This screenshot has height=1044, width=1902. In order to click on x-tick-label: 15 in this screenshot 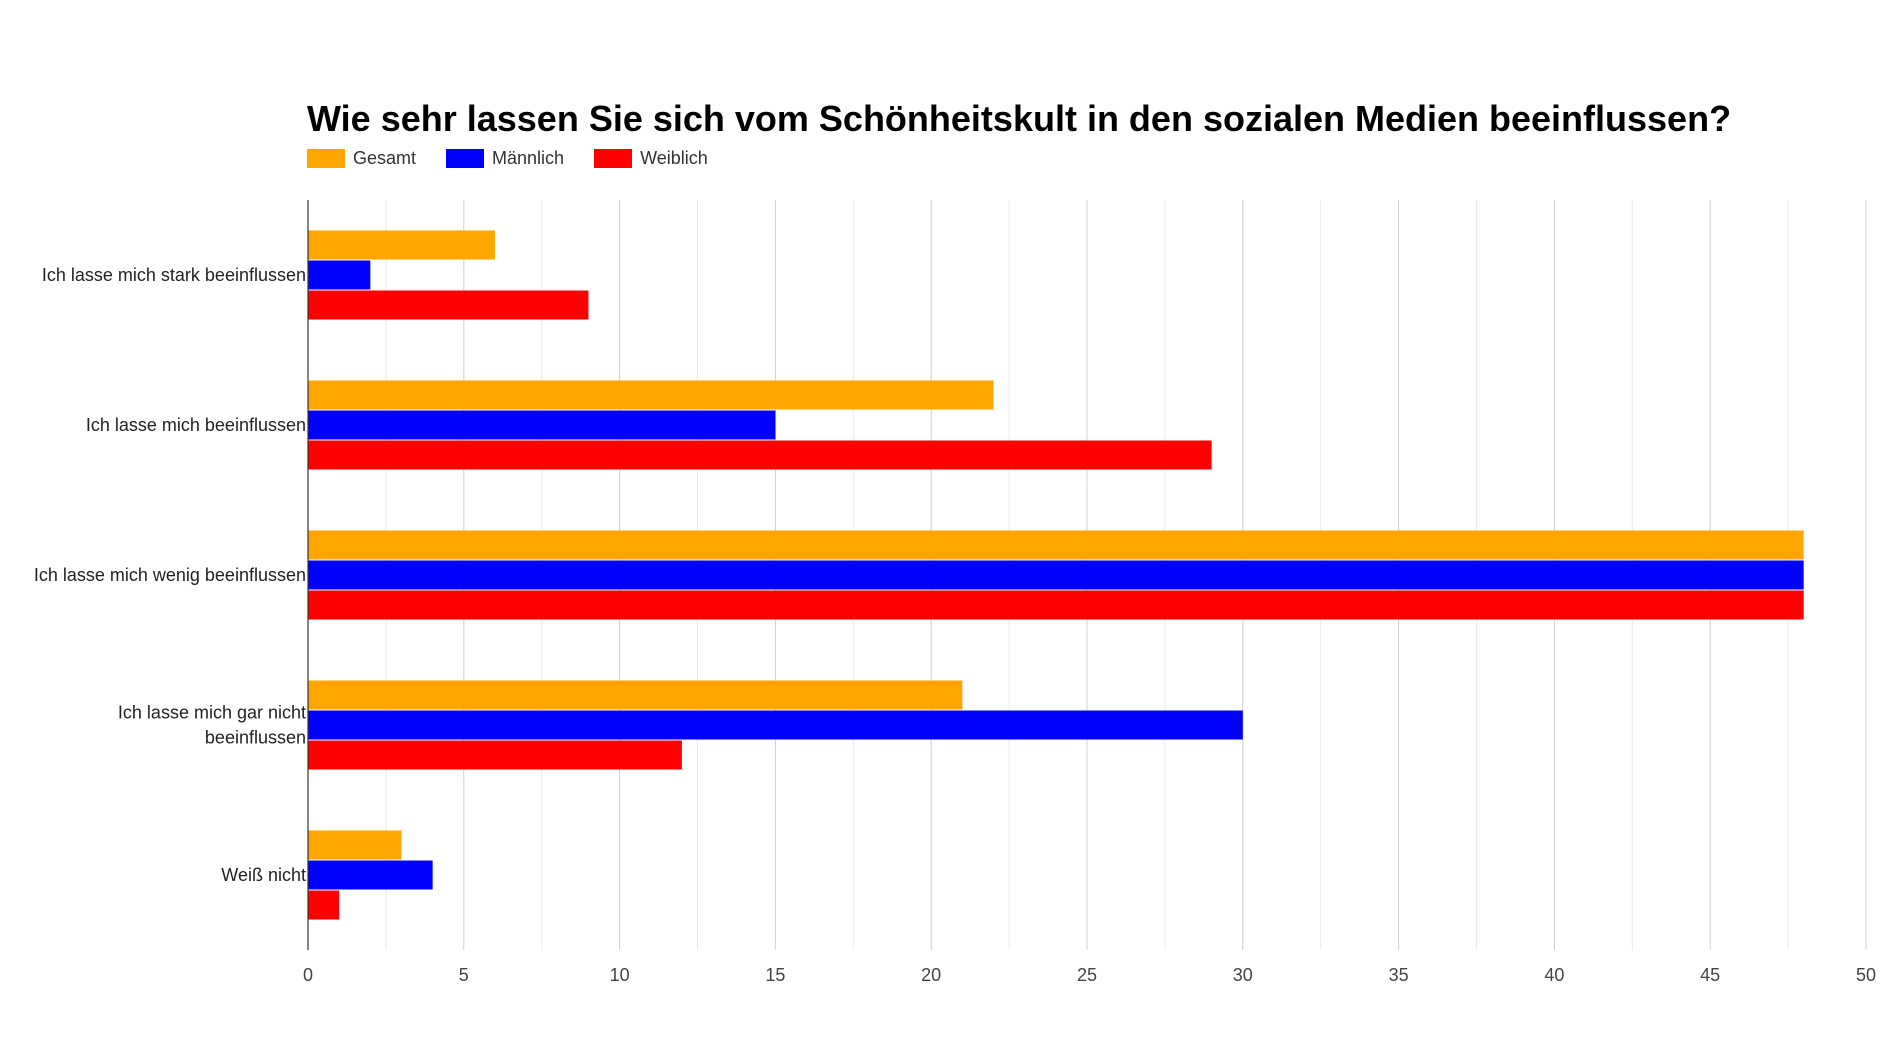, I will do `click(775, 975)`.